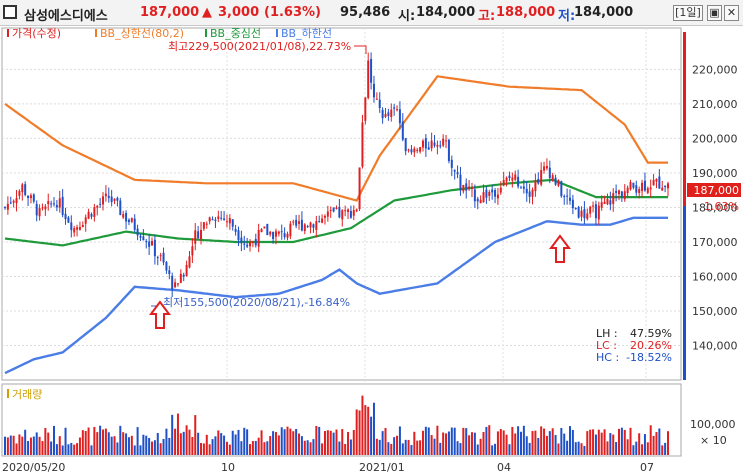 The height and width of the screenshot is (474, 743). Describe the element at coordinates (731, 13) in the screenshot. I see `close-button: ✕` at that location.